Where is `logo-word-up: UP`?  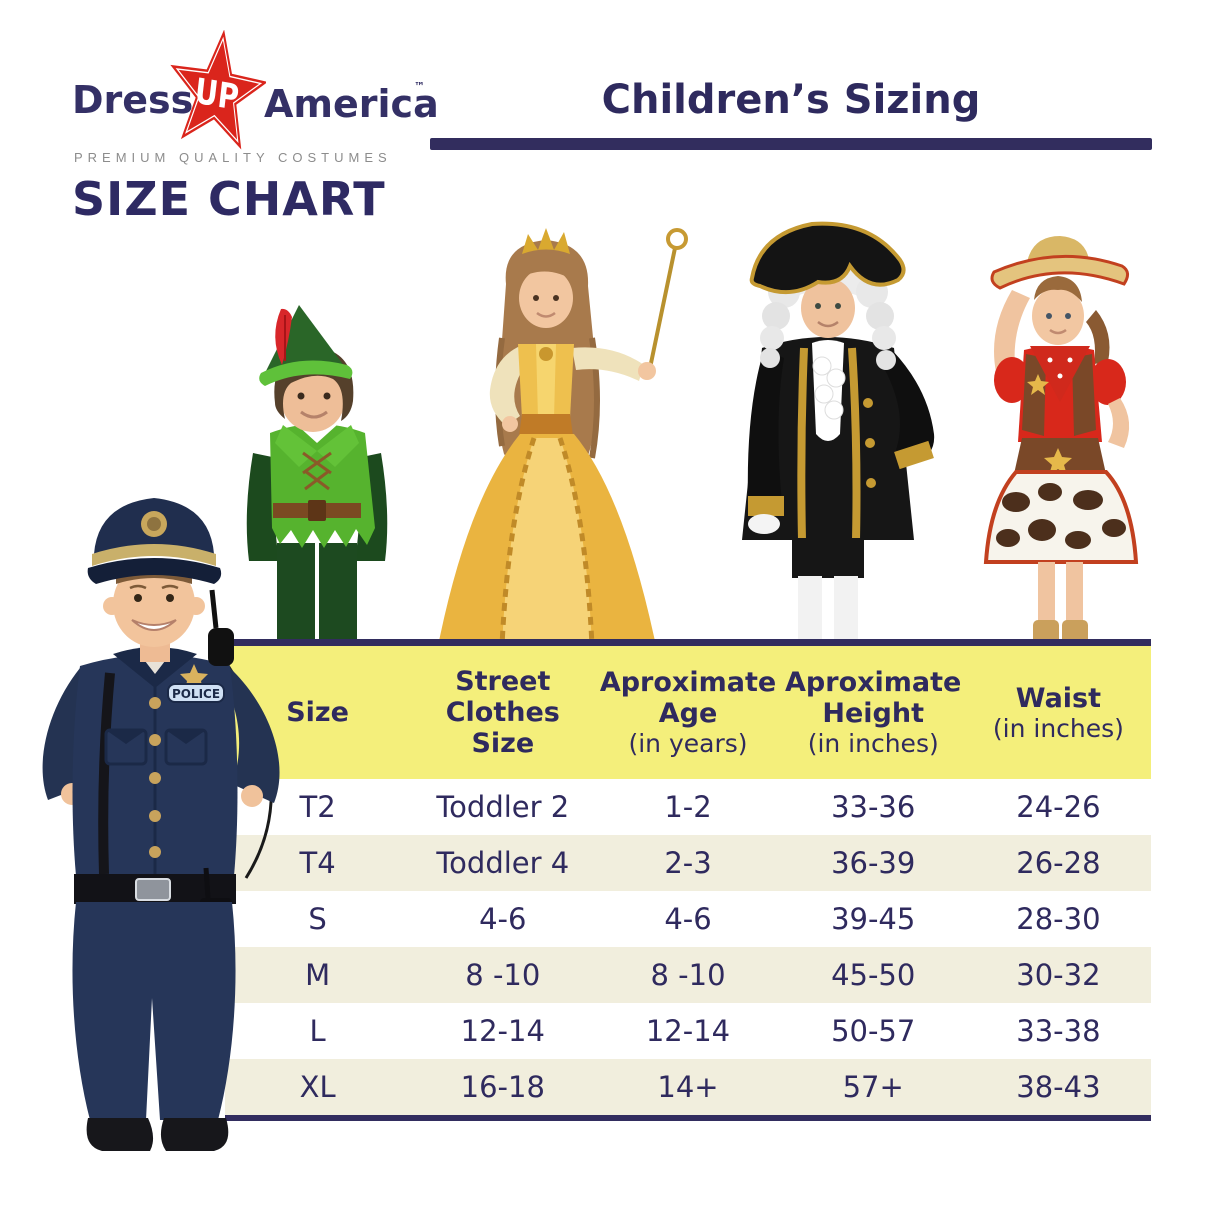 logo-word-up: UP is located at coordinates (217, 94).